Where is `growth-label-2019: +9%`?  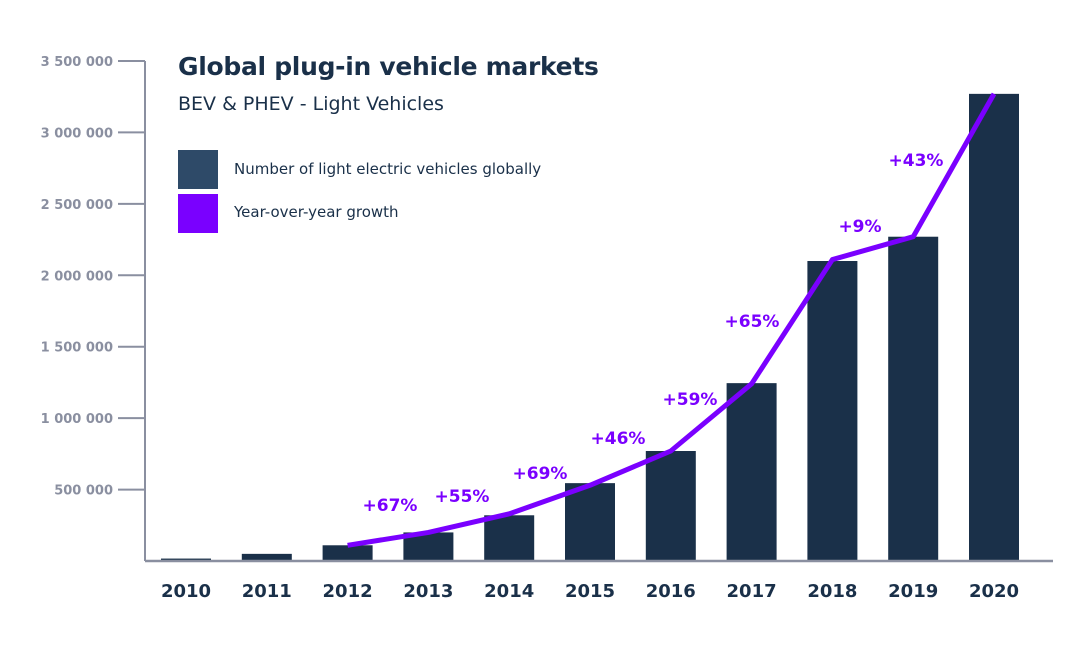 growth-label-2019: +9% is located at coordinates (859, 227).